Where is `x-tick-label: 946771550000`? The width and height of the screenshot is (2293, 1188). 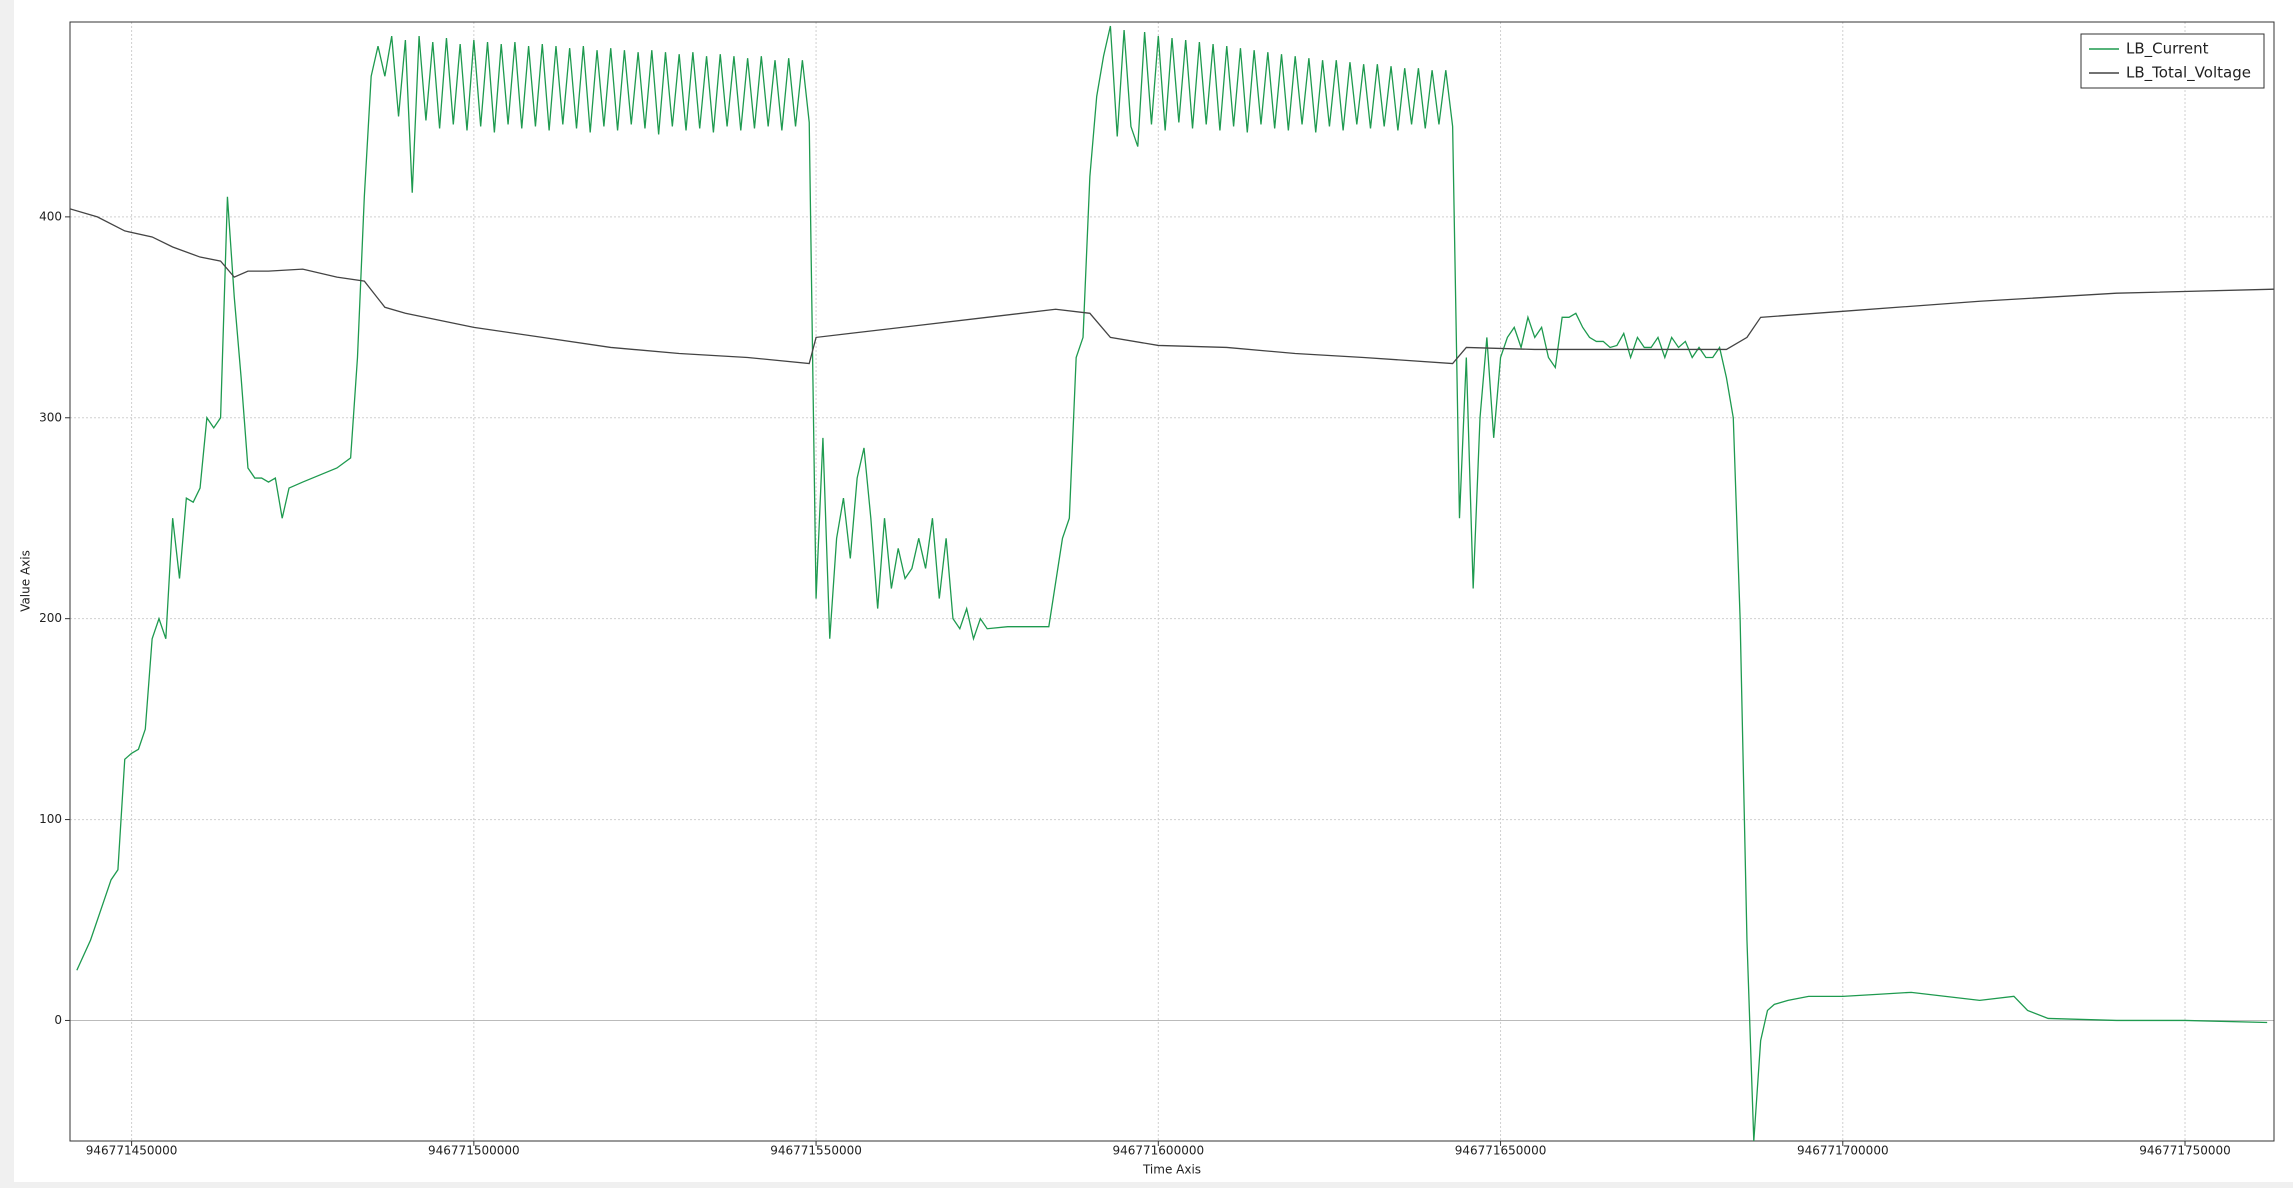 x-tick-label: 946771550000 is located at coordinates (816, 1151).